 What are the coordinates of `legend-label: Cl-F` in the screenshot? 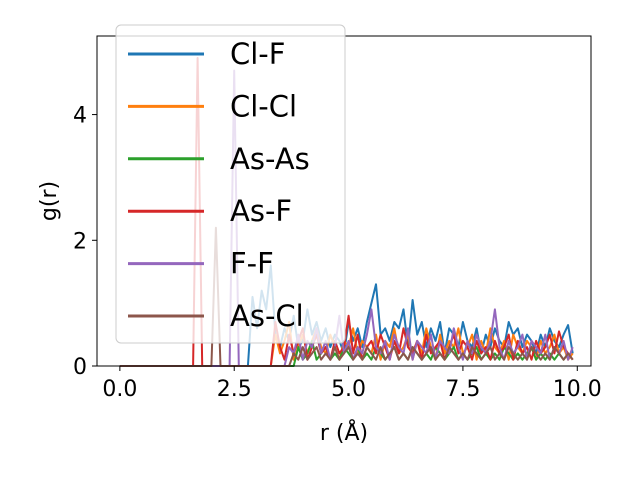 It's located at (257, 54).